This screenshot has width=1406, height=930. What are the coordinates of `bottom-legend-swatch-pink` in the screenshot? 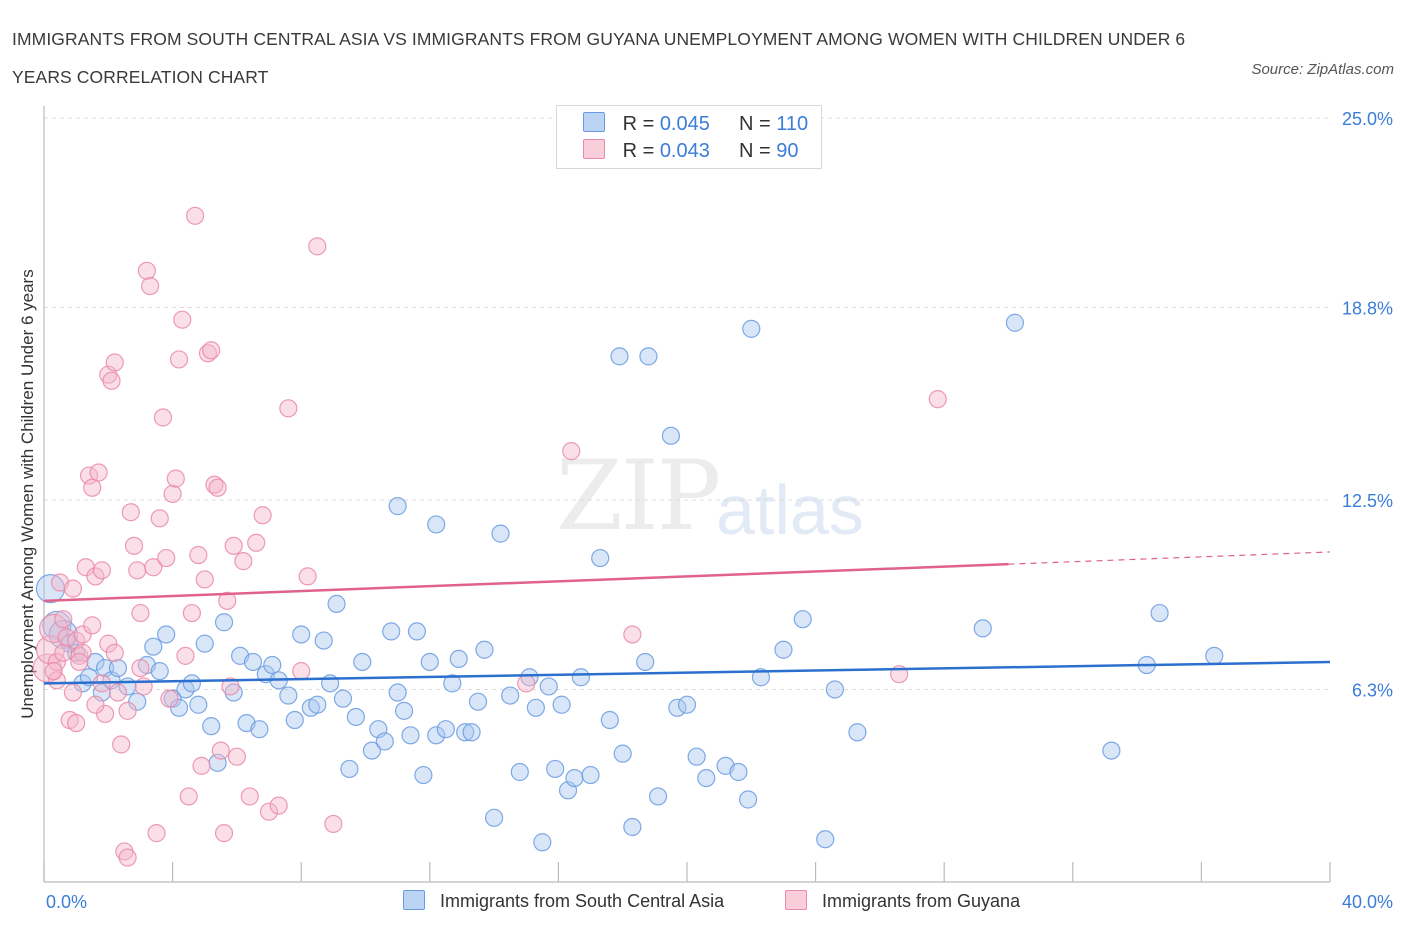 It's located at (796, 900).